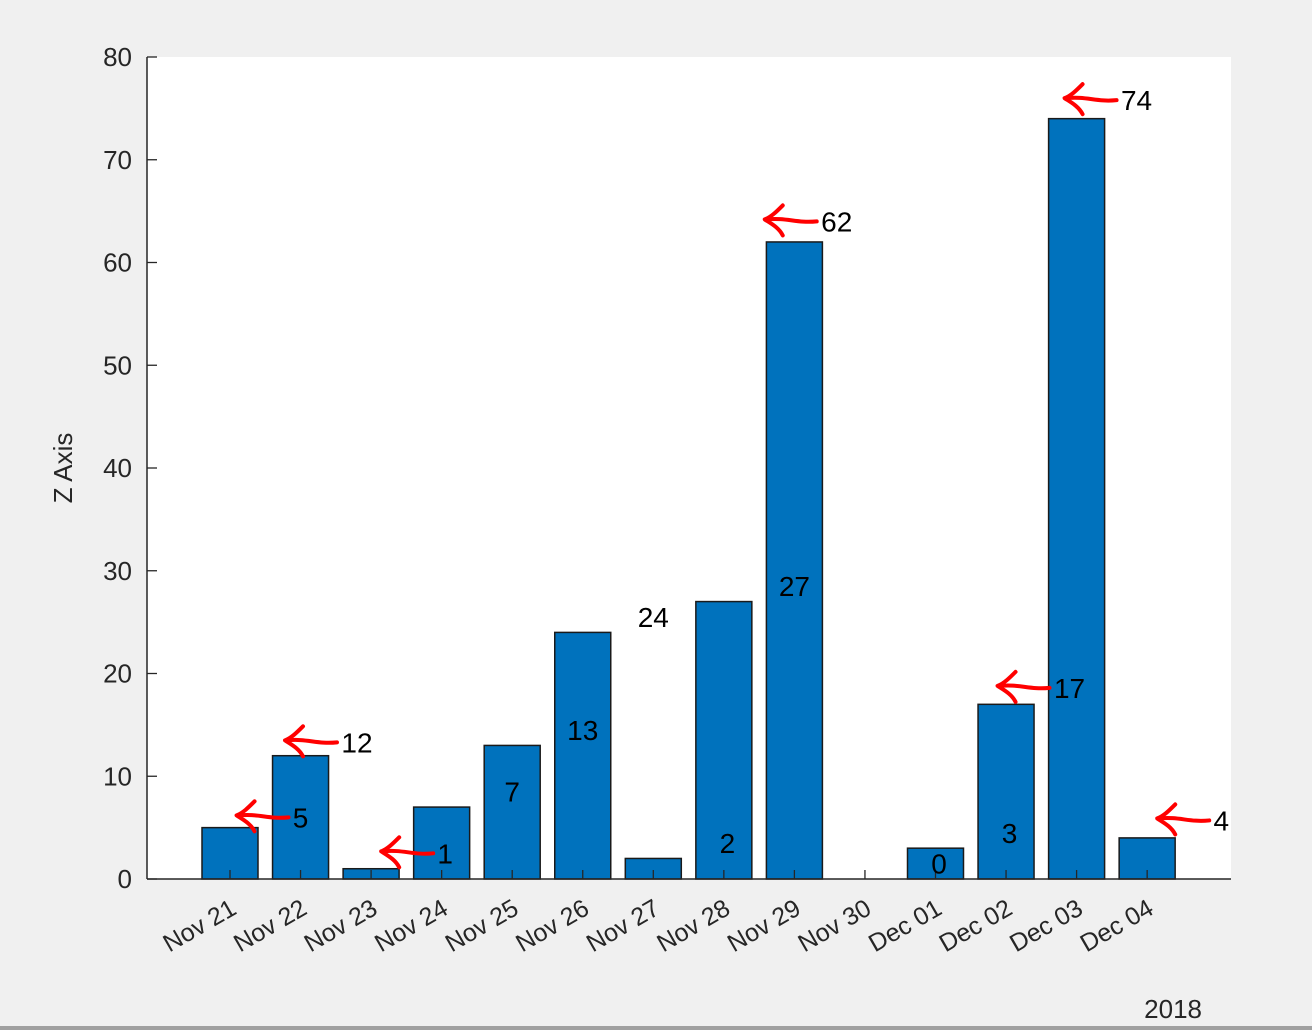 The width and height of the screenshot is (1312, 1030). Describe the element at coordinates (117, 263) in the screenshot. I see `y-tick-label: 60` at that location.